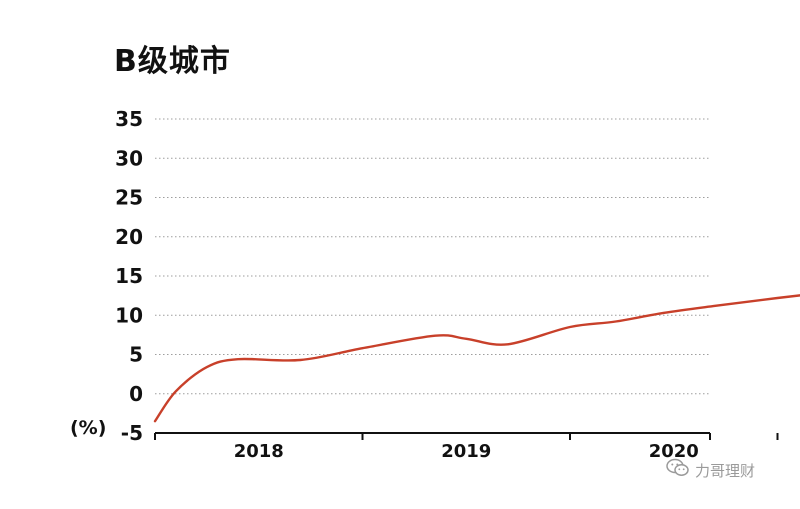  Describe the element at coordinates (129, 158) in the screenshot. I see `y-tick-label: 30` at that location.